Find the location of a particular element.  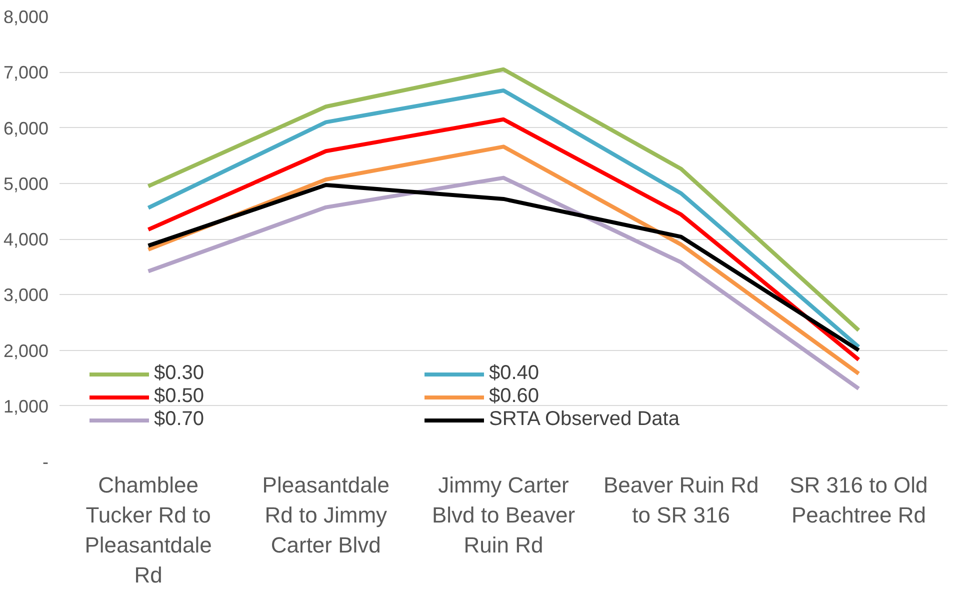

y-tick-label: 7,000 is located at coordinates (26, 72).